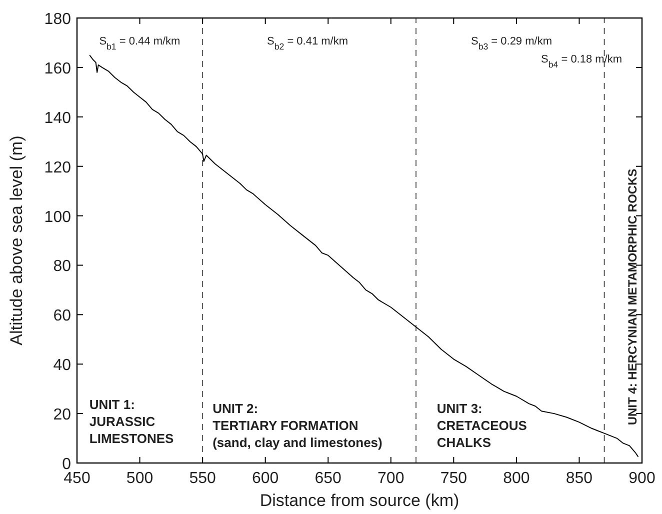 The width and height of the screenshot is (662, 514). What do you see at coordinates (58, 167) in the screenshot?
I see `y-tick-label: 120` at bounding box center [58, 167].